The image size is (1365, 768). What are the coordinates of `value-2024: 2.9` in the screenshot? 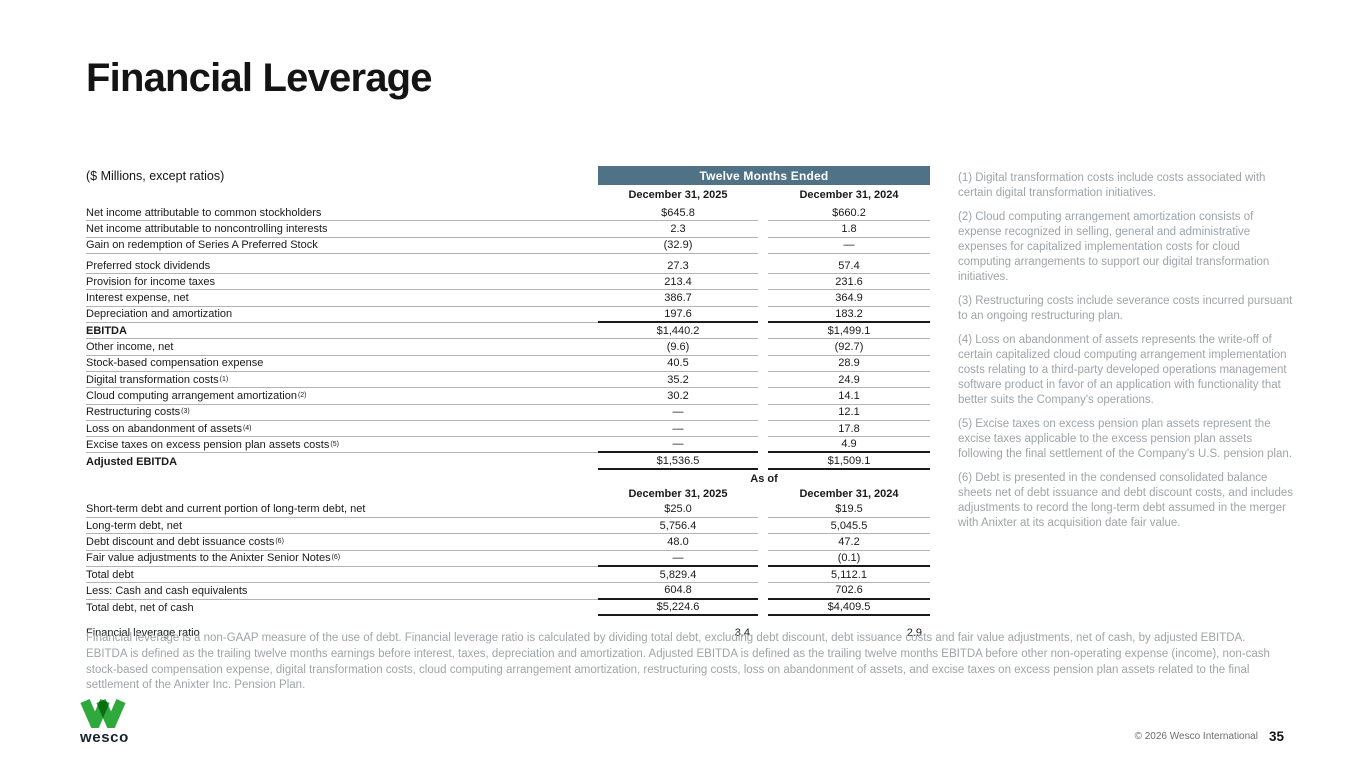 It's located at (914, 632).